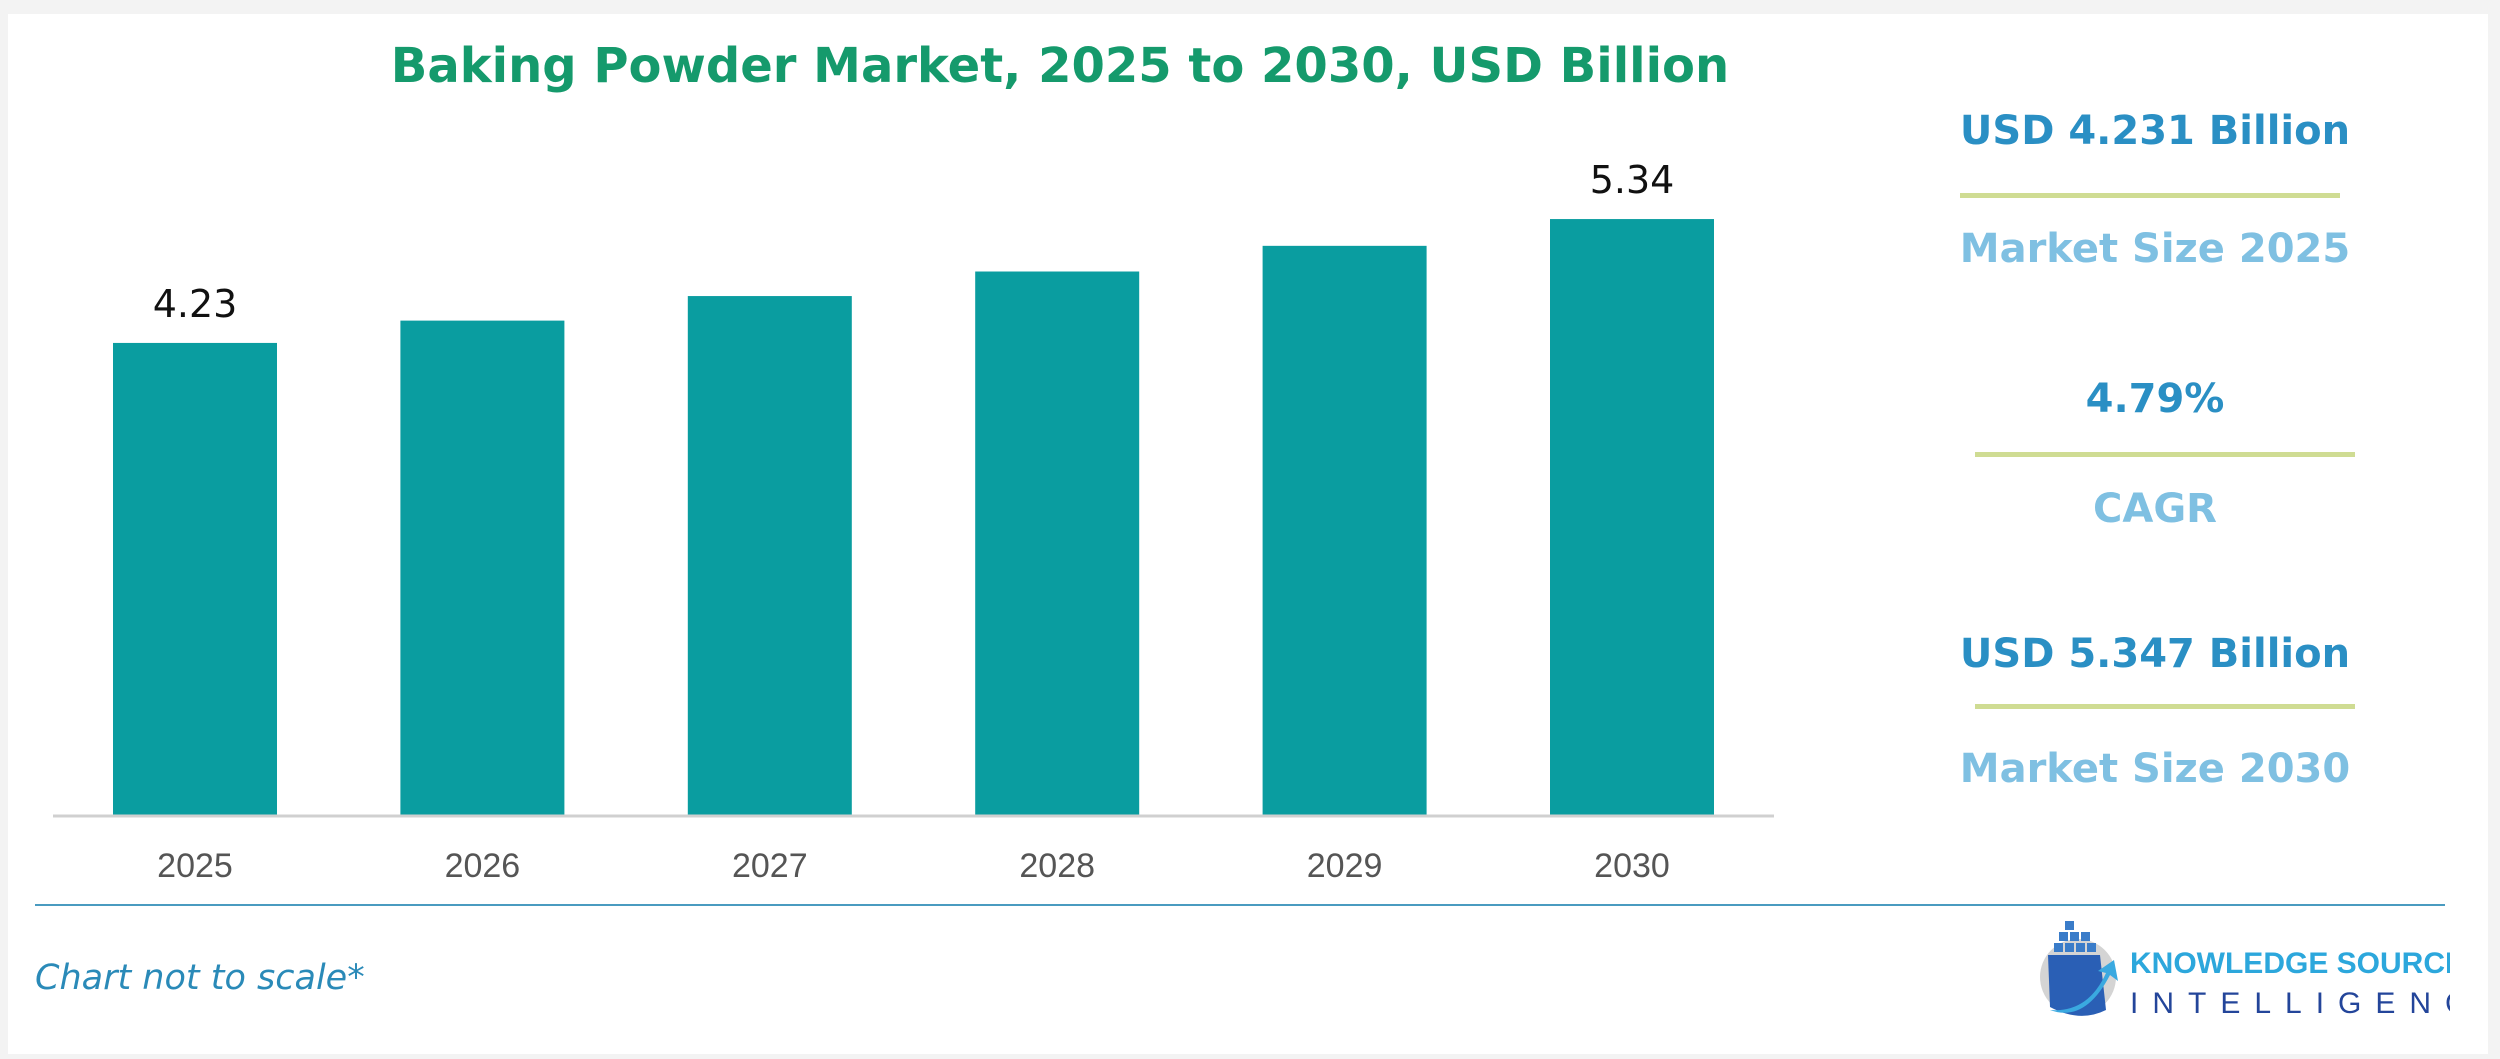  What do you see at coordinates (2155, 769) in the screenshot?
I see `kpi-market-size-2030-label: Market Size 2030` at bounding box center [2155, 769].